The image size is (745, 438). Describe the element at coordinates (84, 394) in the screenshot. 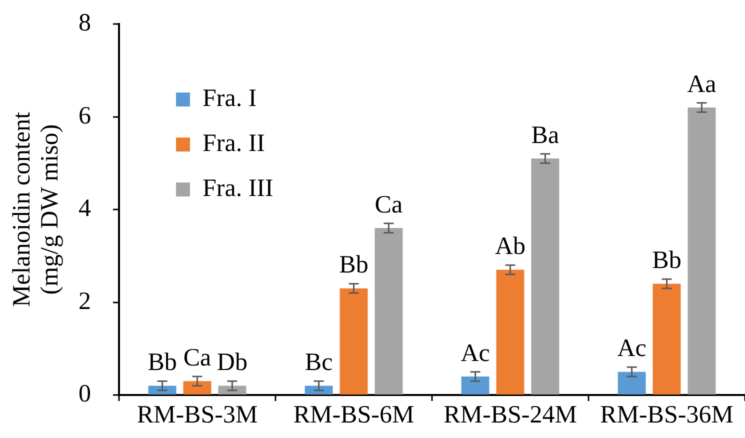

I see `y-tick-label: 0` at that location.